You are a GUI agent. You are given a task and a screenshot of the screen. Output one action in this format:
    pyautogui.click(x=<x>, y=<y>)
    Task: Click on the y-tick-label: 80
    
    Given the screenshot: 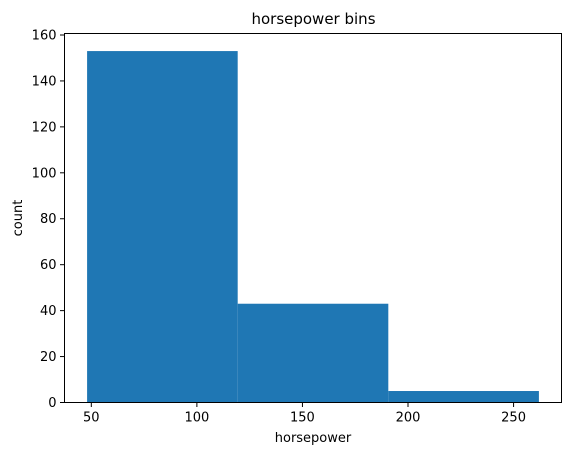 What is the action you would take?
    pyautogui.click(x=48, y=219)
    